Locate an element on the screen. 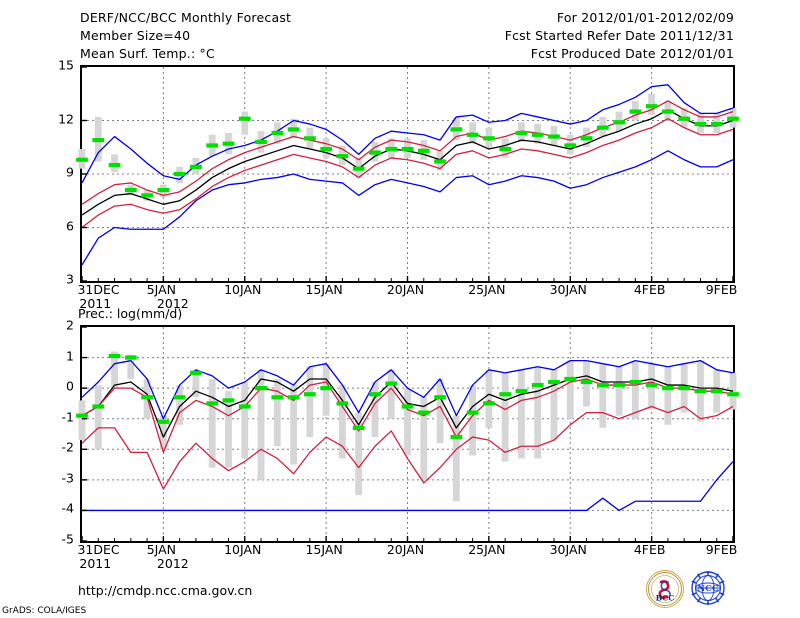 This screenshot has width=800, height=618. precipitation-y-tick-label: 1 is located at coordinates (70, 356).